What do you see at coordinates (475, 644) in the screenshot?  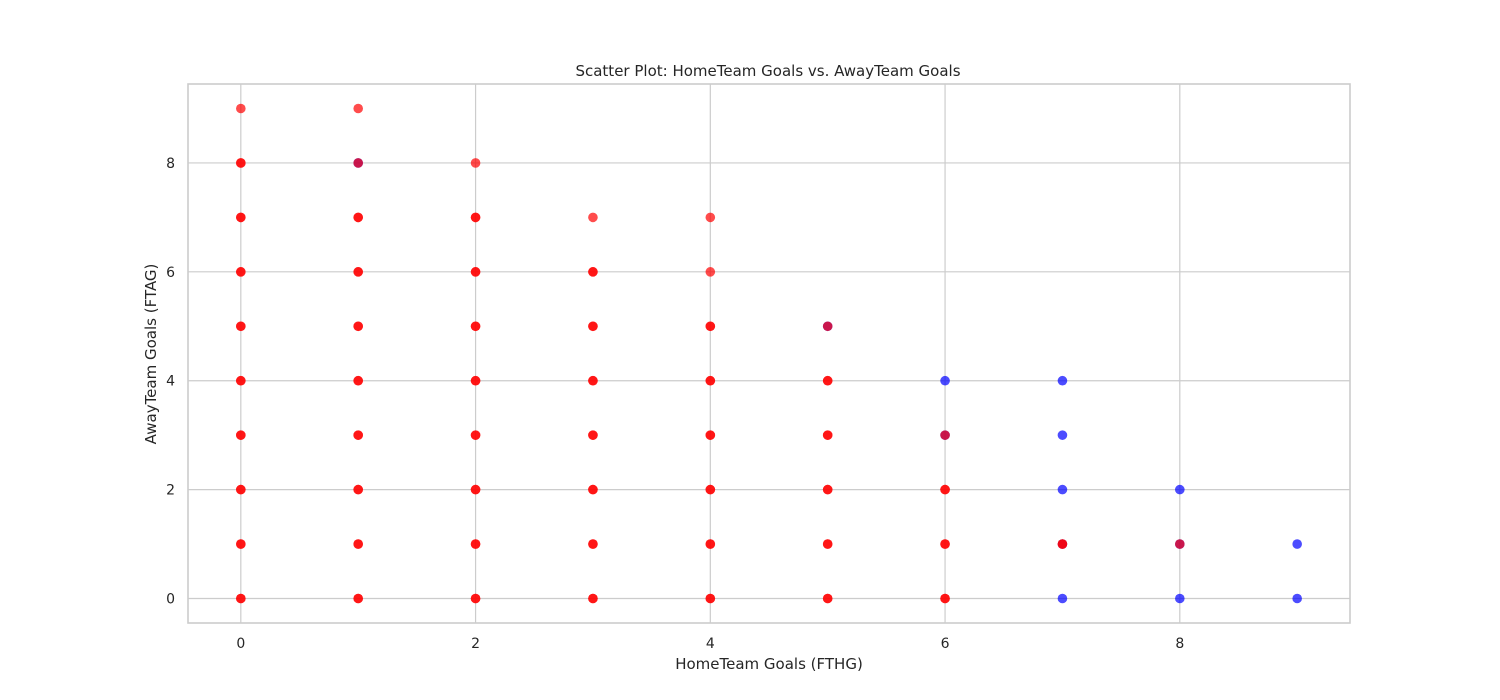 I see `x-tick-label: 2` at bounding box center [475, 644].